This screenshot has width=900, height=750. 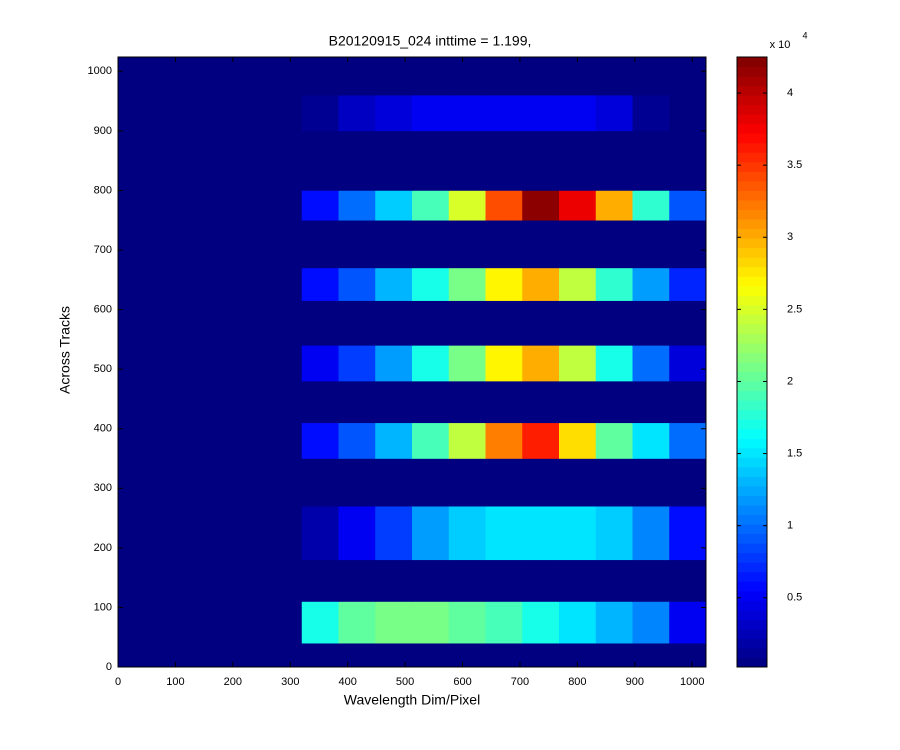 I want to click on y-tick-label: 0, so click(x=109, y=667).